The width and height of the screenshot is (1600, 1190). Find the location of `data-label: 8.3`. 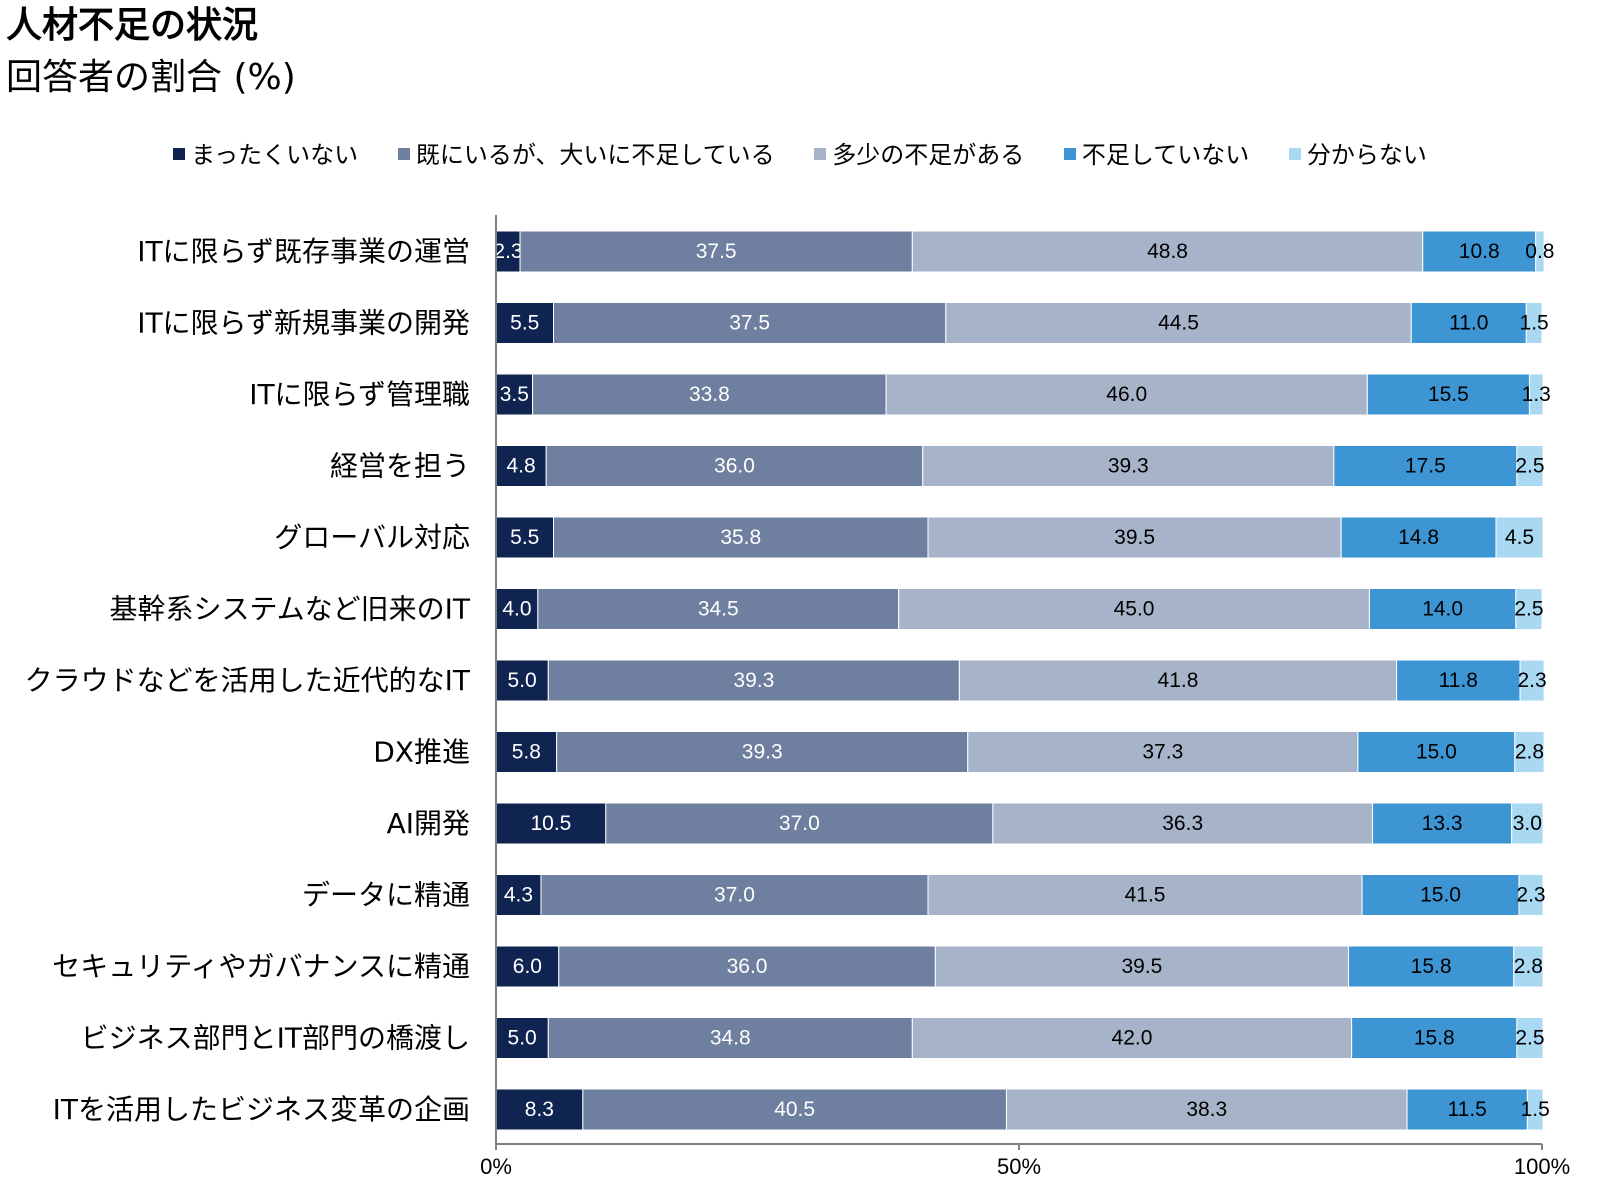

data-label: 8.3 is located at coordinates (539, 1109).